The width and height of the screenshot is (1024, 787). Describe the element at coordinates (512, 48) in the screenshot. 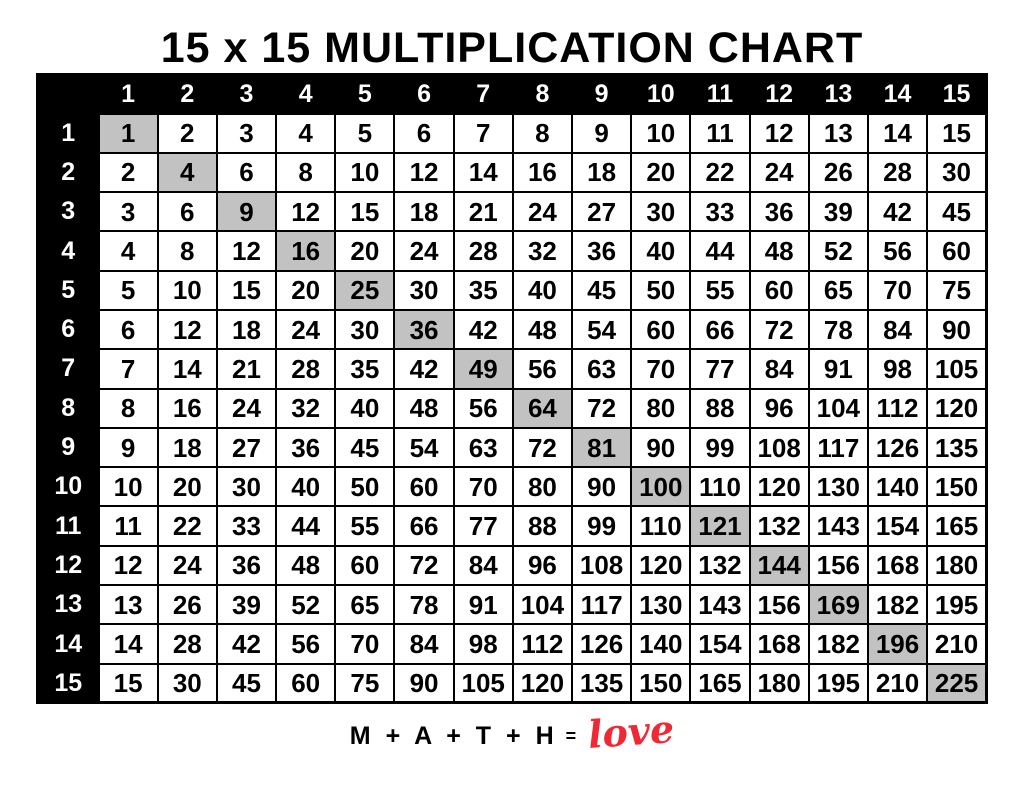

I see `page-title: 15 x 15 MULTIPLICATION CHART` at that location.